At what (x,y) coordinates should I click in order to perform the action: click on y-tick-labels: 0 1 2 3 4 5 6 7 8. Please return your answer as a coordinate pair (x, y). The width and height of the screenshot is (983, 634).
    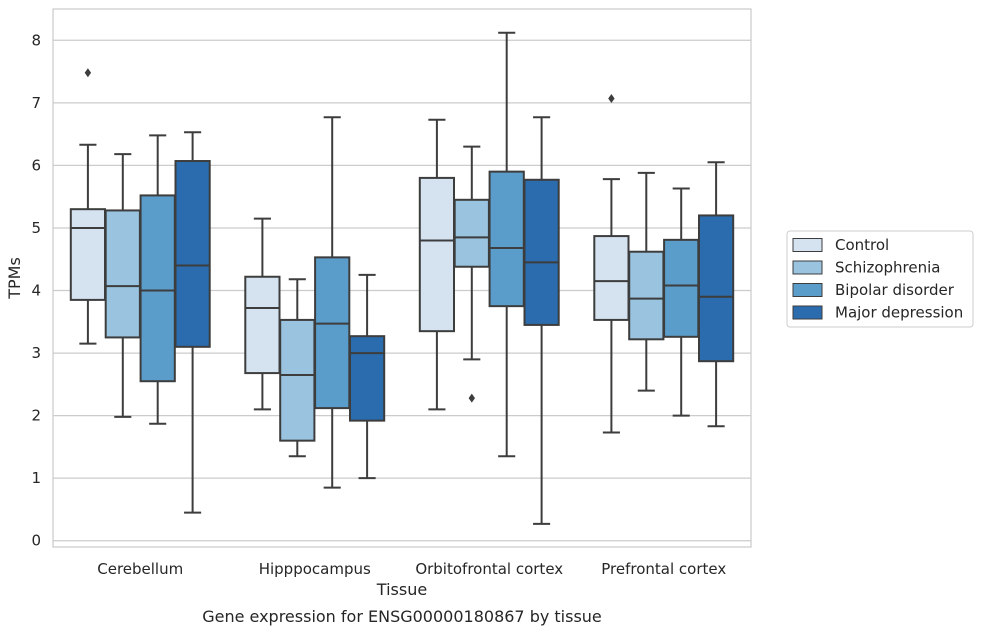
    Looking at the image, I should click on (36, 290).